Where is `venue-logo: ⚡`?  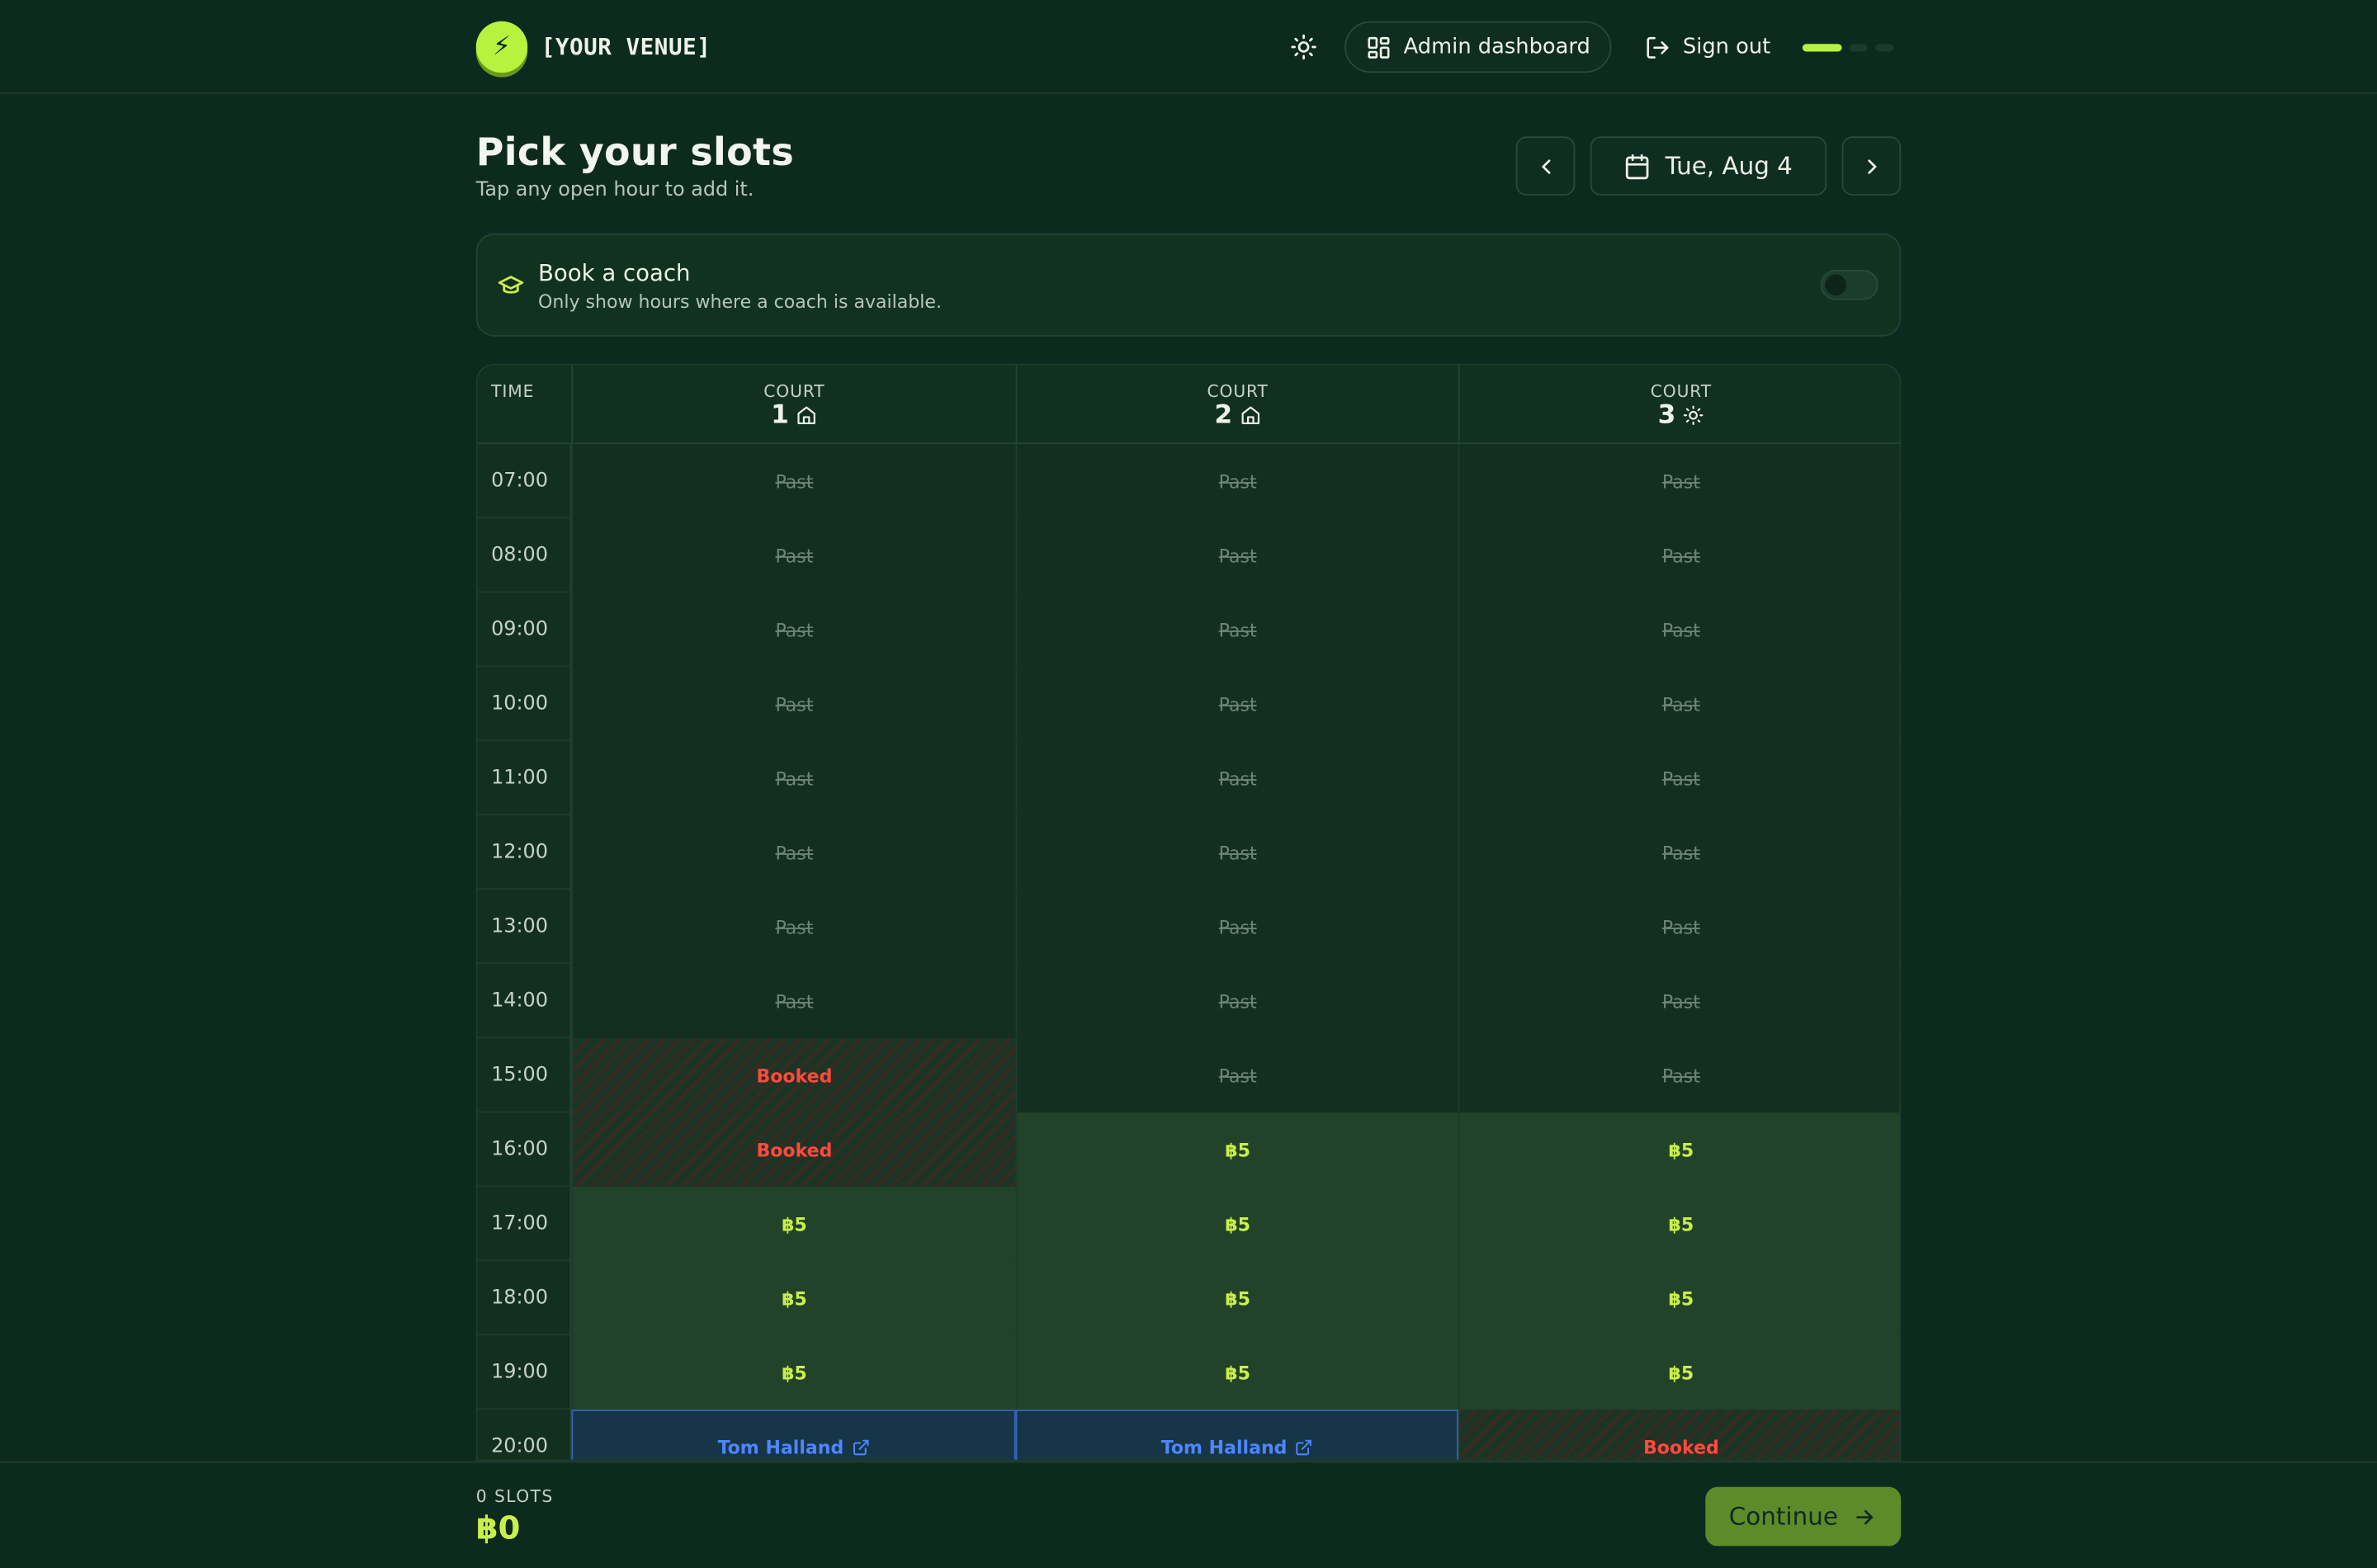 venue-logo: ⚡ is located at coordinates (501, 47).